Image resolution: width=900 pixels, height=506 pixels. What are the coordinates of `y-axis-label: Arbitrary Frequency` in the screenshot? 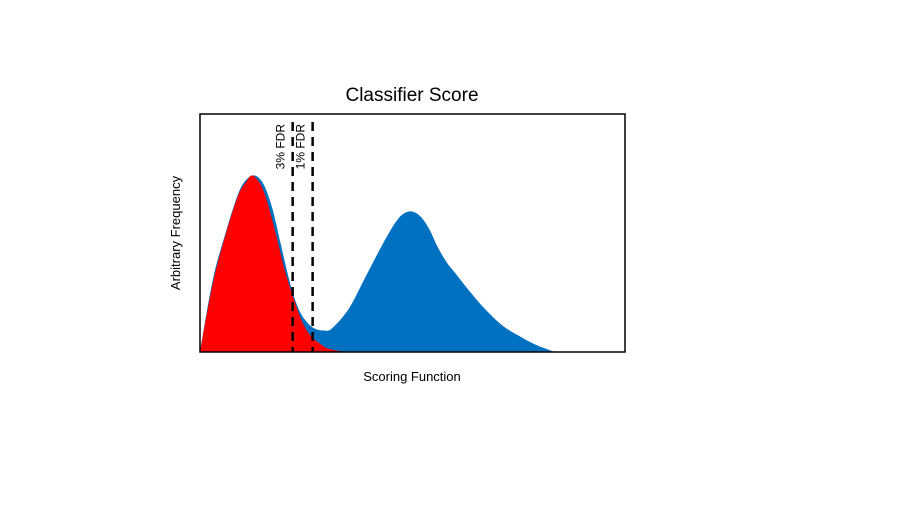 It's located at (175, 232).